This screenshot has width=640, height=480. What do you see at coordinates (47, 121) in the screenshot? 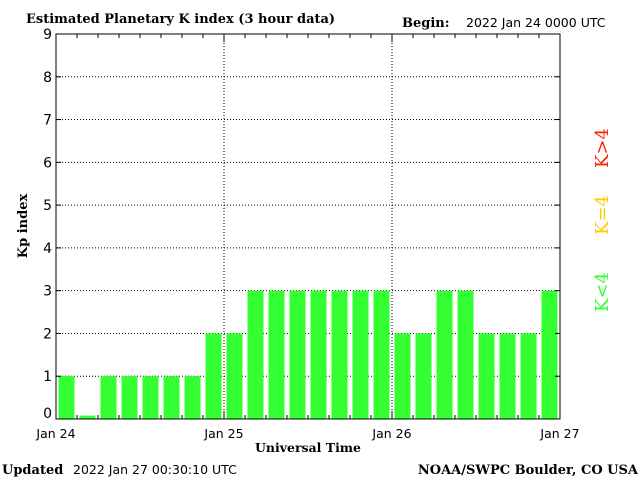
I see `y-tick-label: 7` at bounding box center [47, 121].